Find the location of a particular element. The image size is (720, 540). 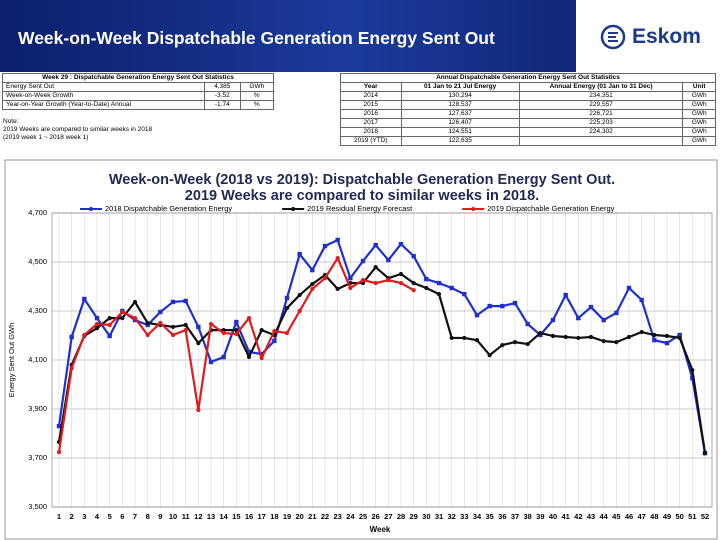

x-tick-label: 14 is located at coordinates (223, 516).